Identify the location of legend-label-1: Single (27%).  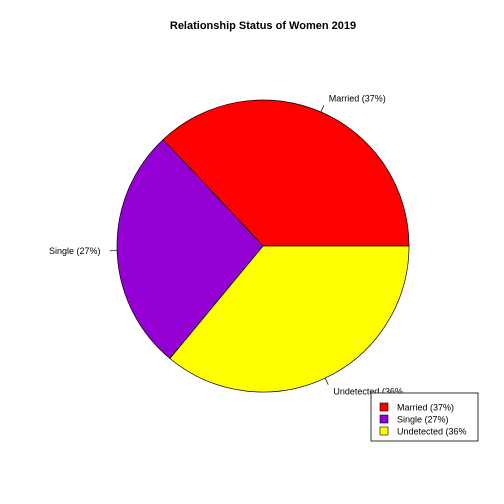
(423, 420).